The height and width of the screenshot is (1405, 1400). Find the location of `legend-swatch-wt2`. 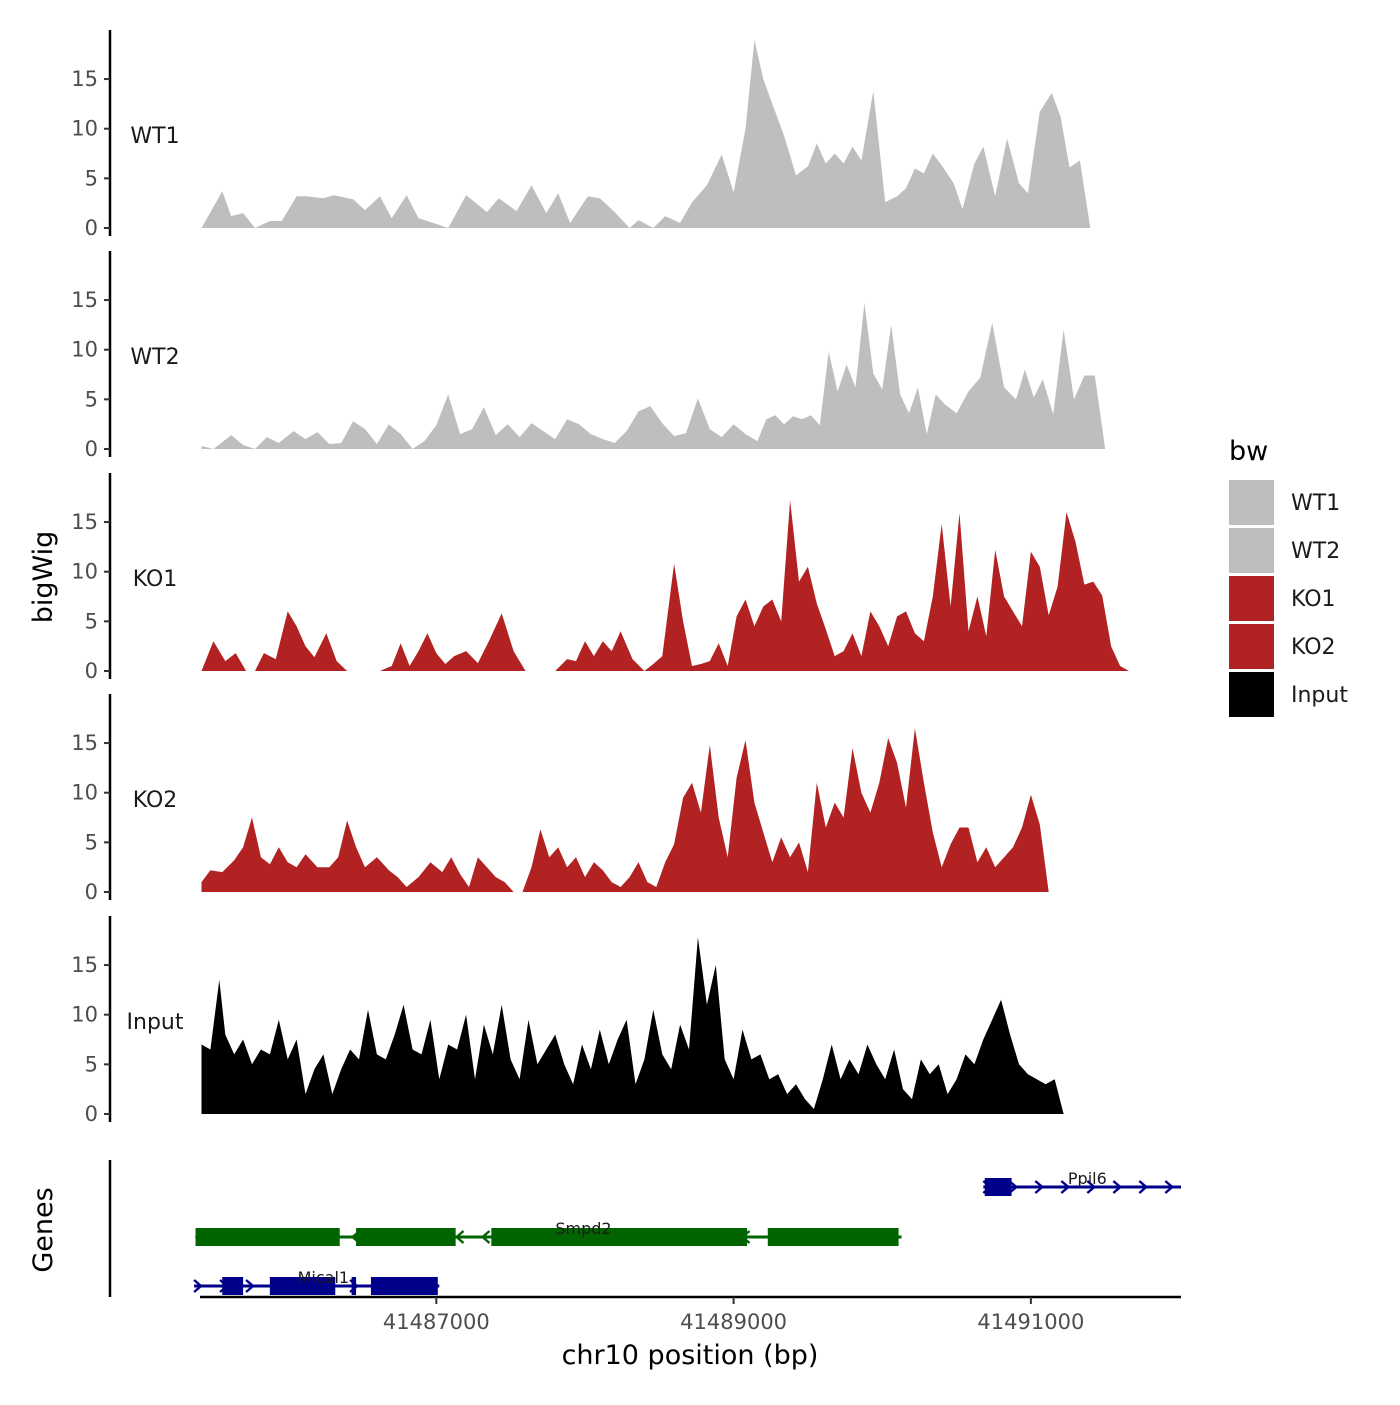

legend-swatch-wt2 is located at coordinates (1251, 550).